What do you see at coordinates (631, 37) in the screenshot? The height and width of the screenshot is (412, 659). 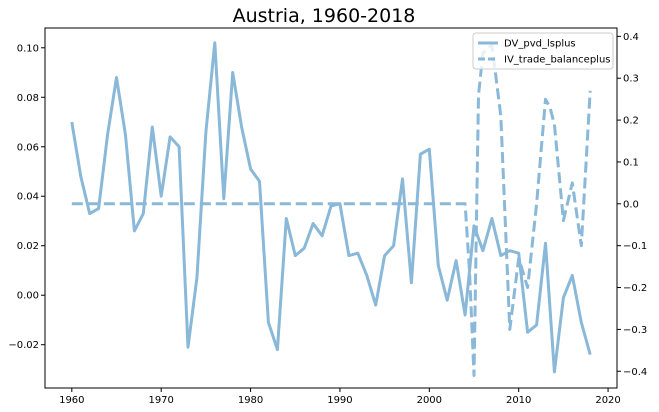 I see `y-right-tick-label: 0.4` at bounding box center [631, 37].